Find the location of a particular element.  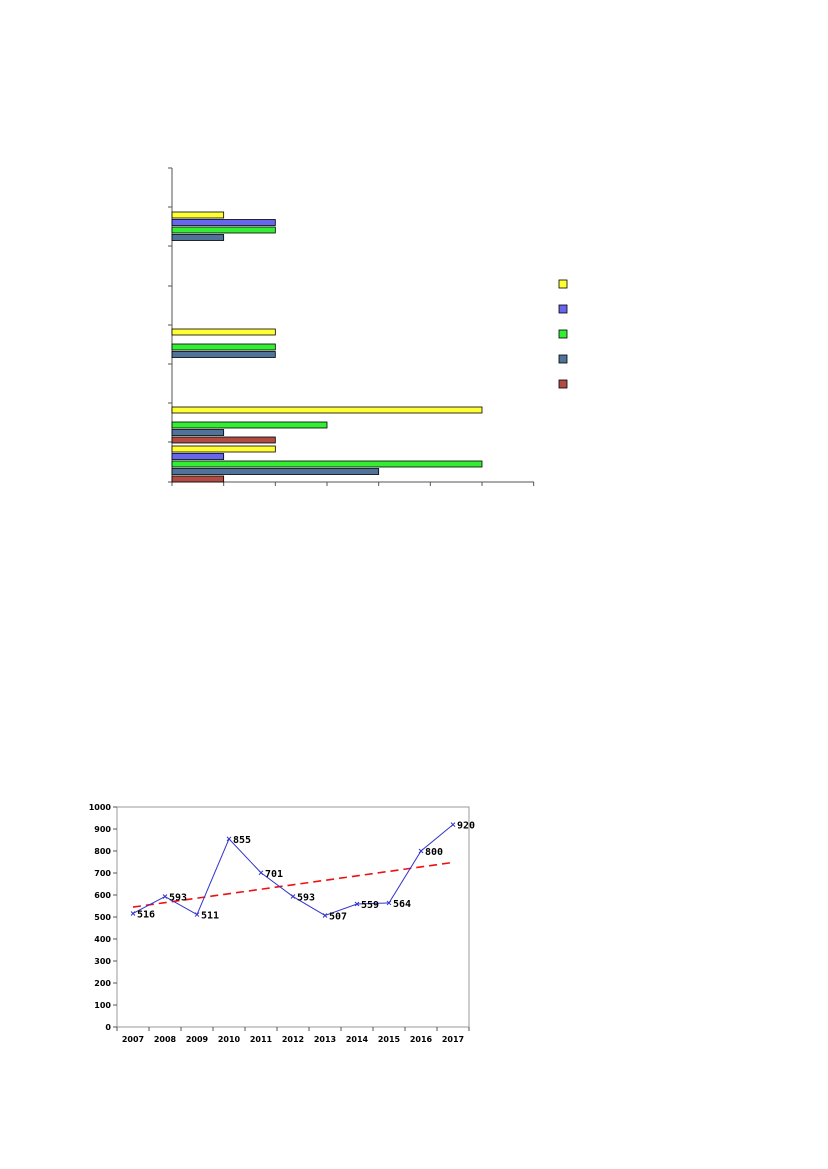

data-label: 855 is located at coordinates (242, 840).